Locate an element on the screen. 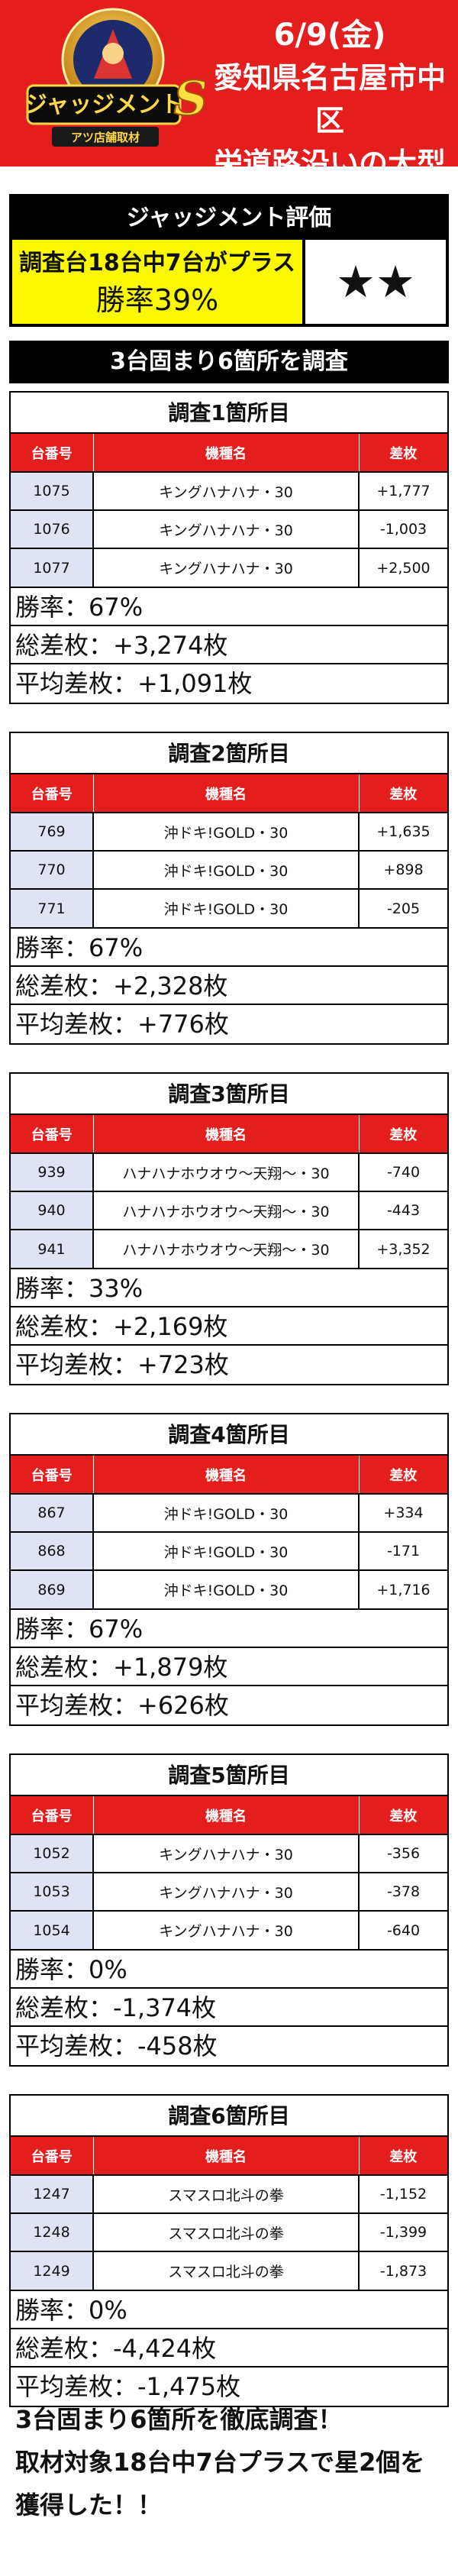 This screenshot has width=458, height=2576. machine-number: 1248 is located at coordinates (52, 2231).